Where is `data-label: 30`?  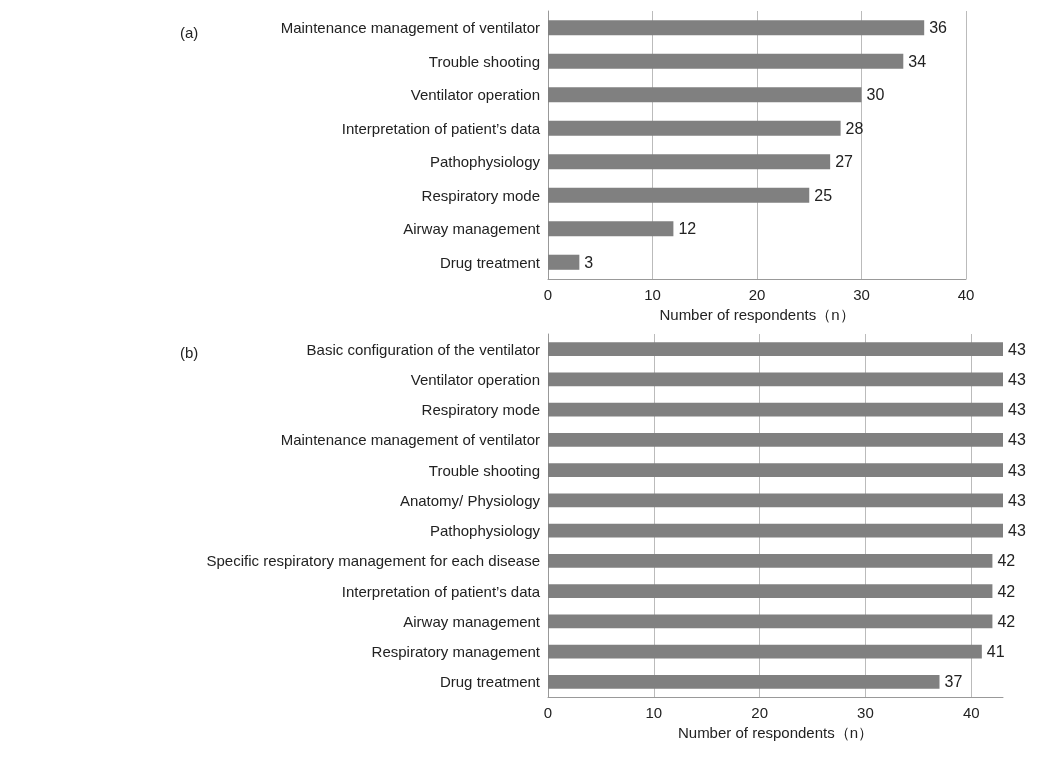 data-label: 30 is located at coordinates (875, 95).